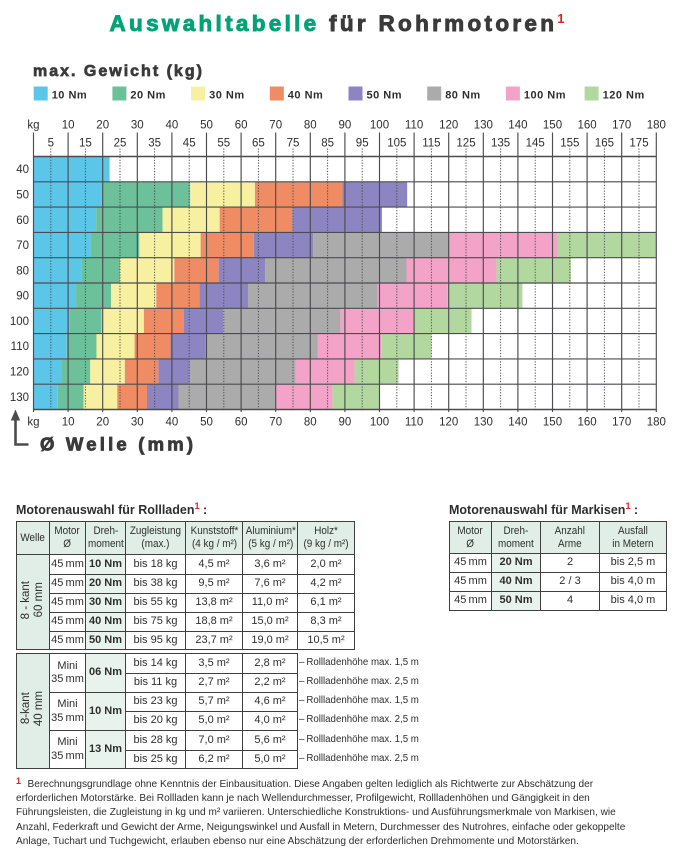 This screenshot has width=680, height=867. Describe the element at coordinates (293, 144) in the screenshot. I see `svg-text: 75` at that location.